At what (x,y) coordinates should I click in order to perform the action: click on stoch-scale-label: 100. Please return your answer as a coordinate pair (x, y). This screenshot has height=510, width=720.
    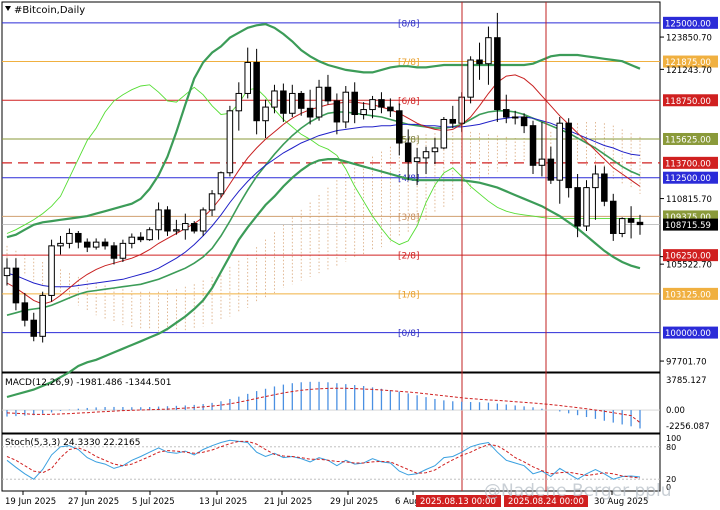
    Looking at the image, I should click on (673, 438).